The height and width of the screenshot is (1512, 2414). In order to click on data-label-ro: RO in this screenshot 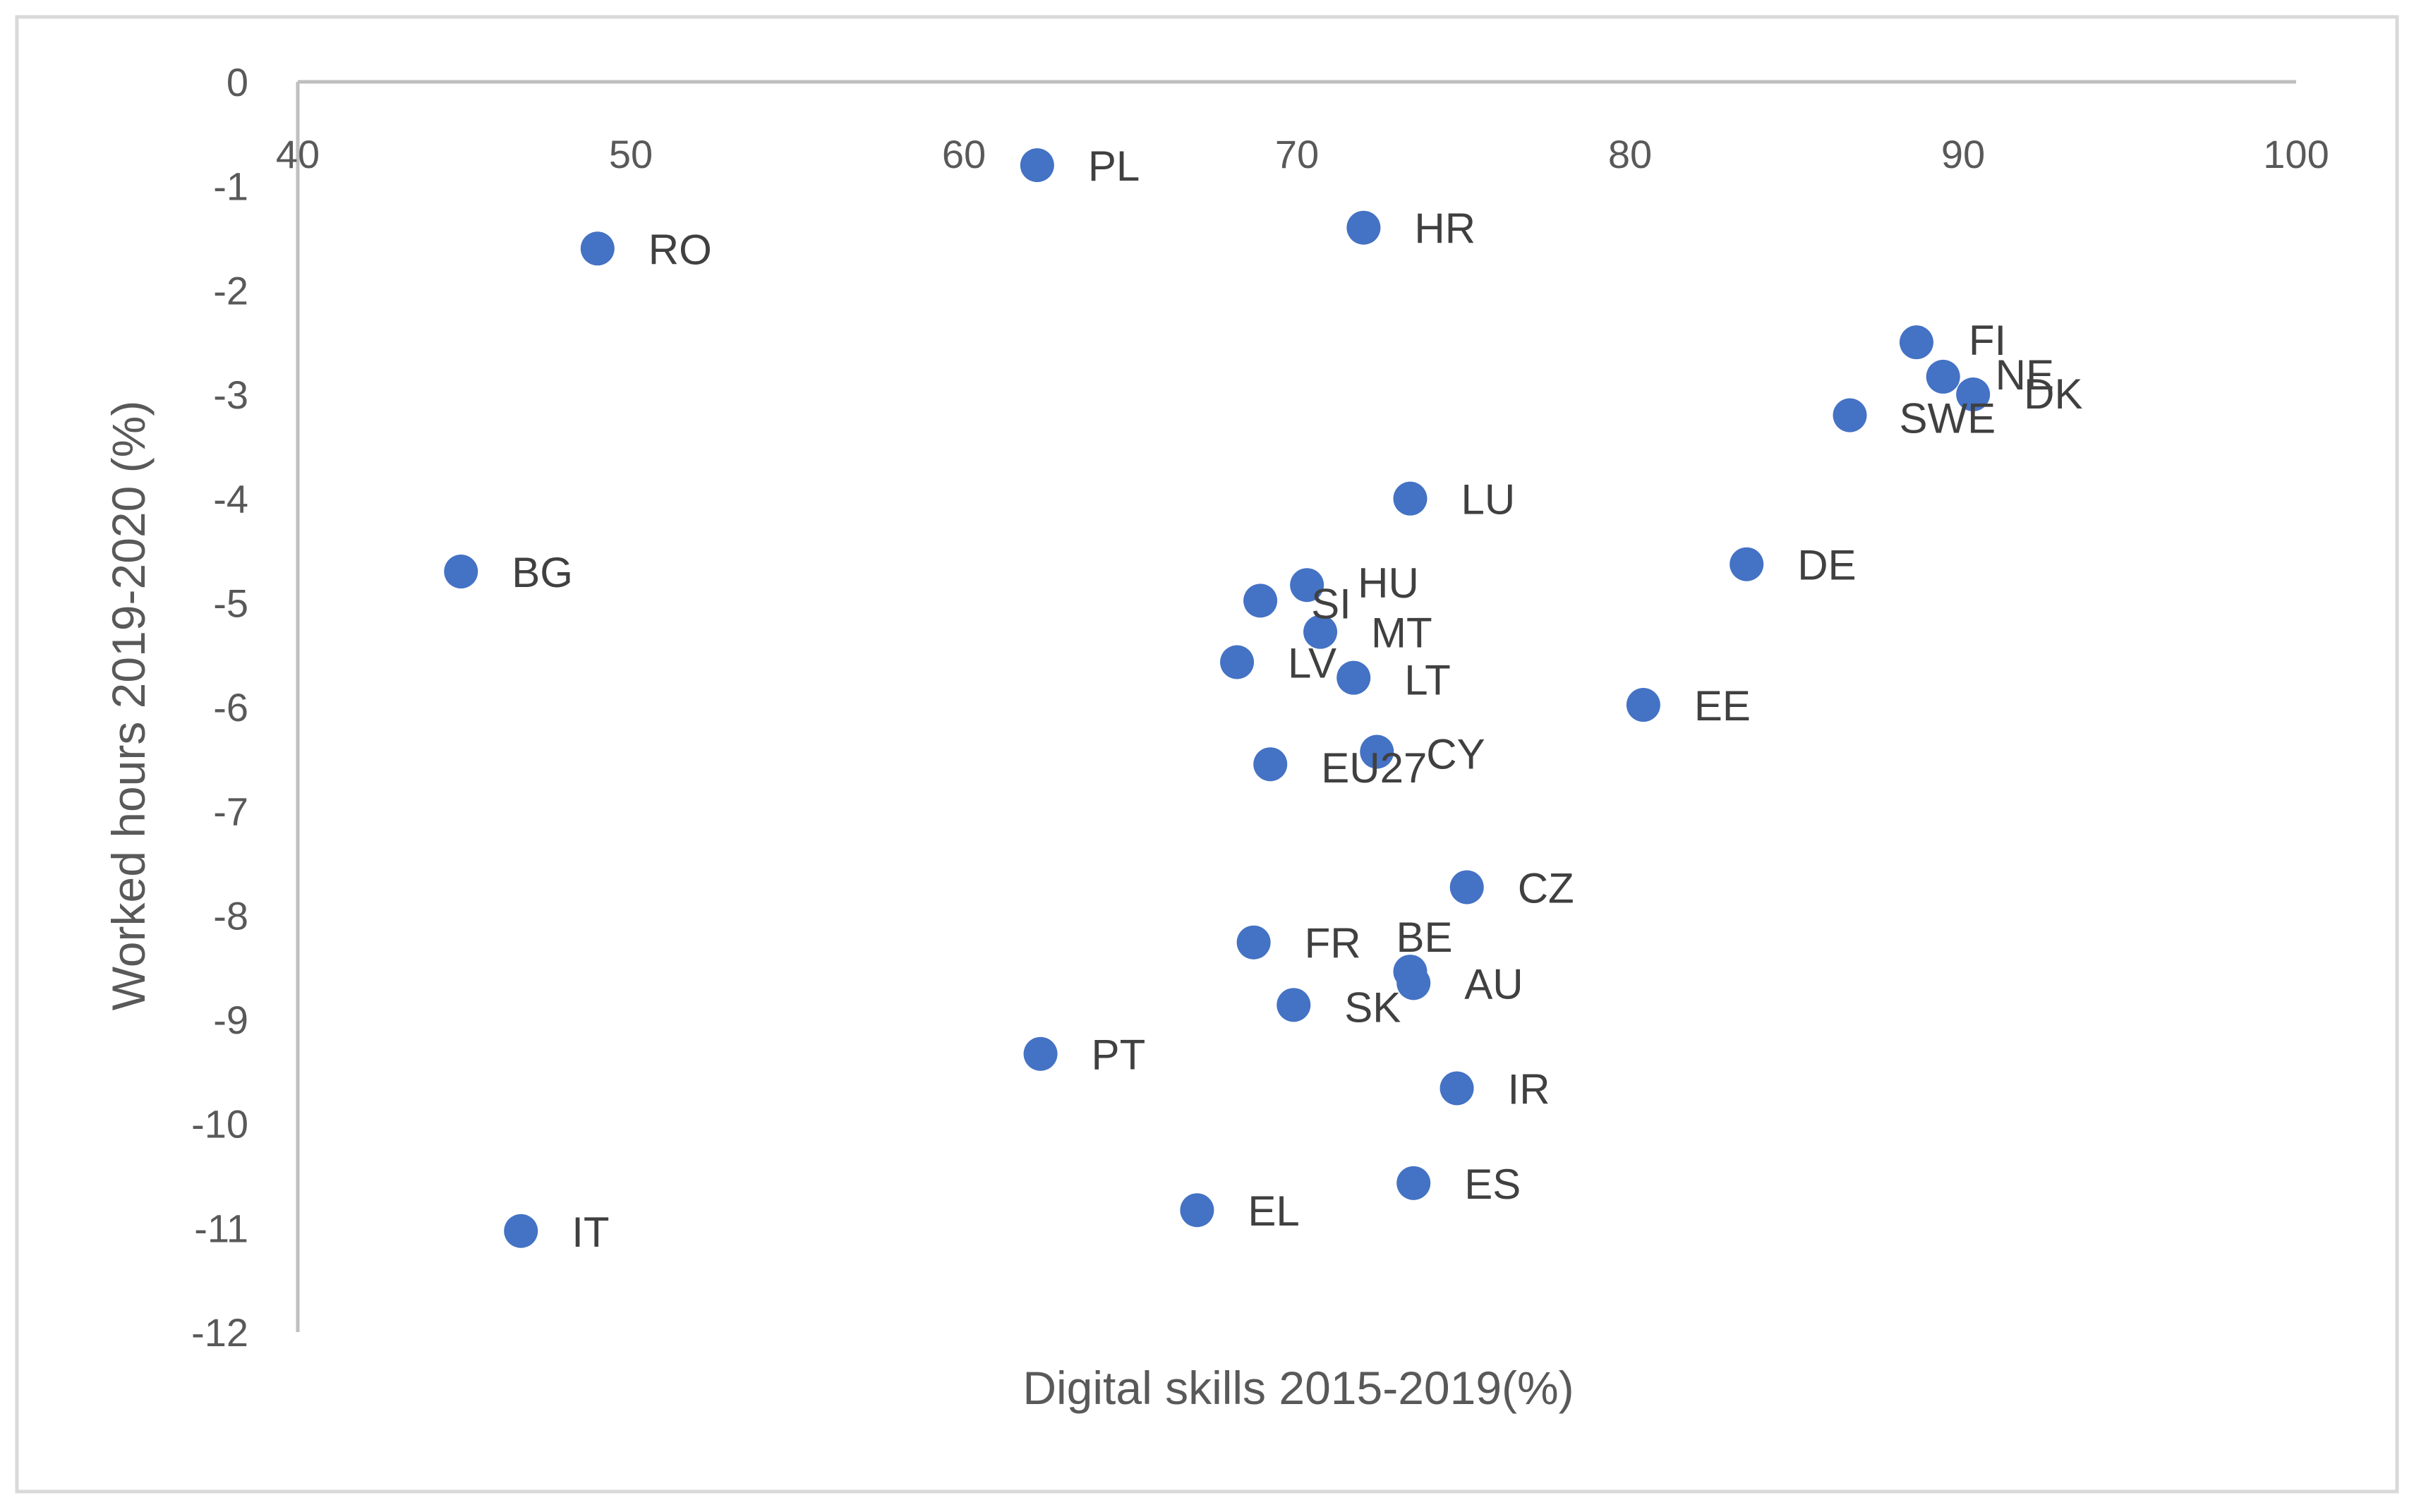, I will do `click(680, 250)`.